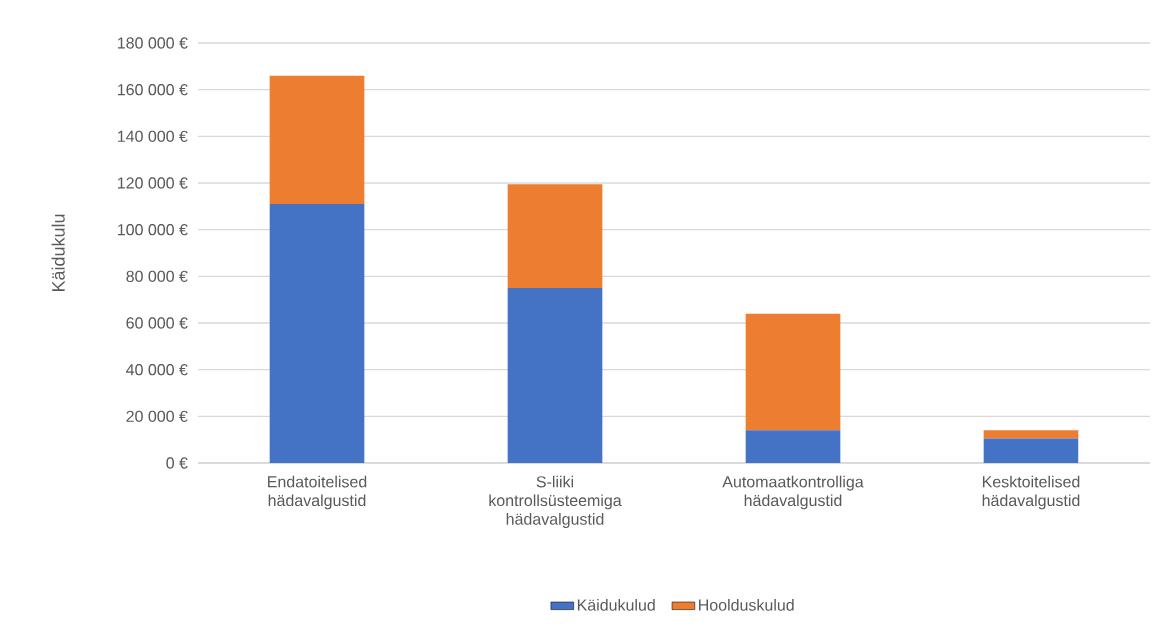  Describe the element at coordinates (157, 323) in the screenshot. I see `y-tick-label: 60 000 €` at that location.